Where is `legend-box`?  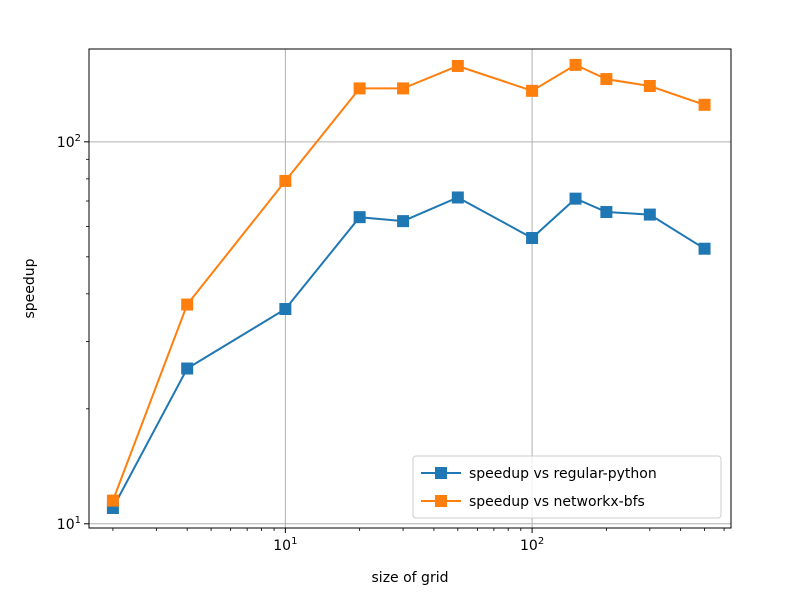 legend-box is located at coordinates (567, 487).